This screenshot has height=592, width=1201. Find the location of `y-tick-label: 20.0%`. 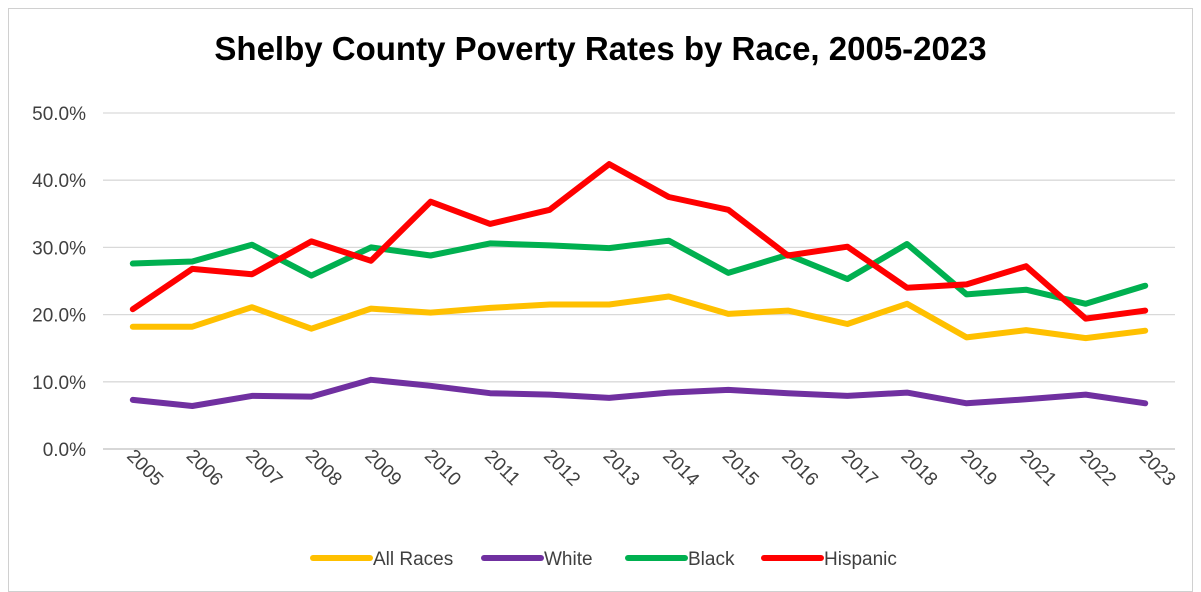

y-tick-label: 20.0% is located at coordinates (59, 316).